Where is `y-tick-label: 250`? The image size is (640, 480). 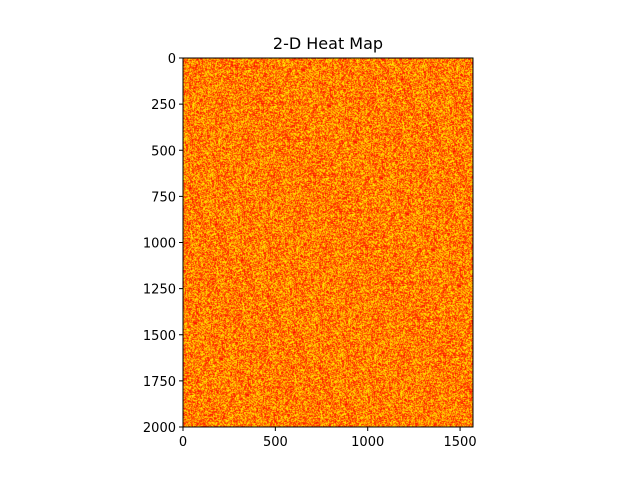
y-tick-label: 250 is located at coordinates (163, 105).